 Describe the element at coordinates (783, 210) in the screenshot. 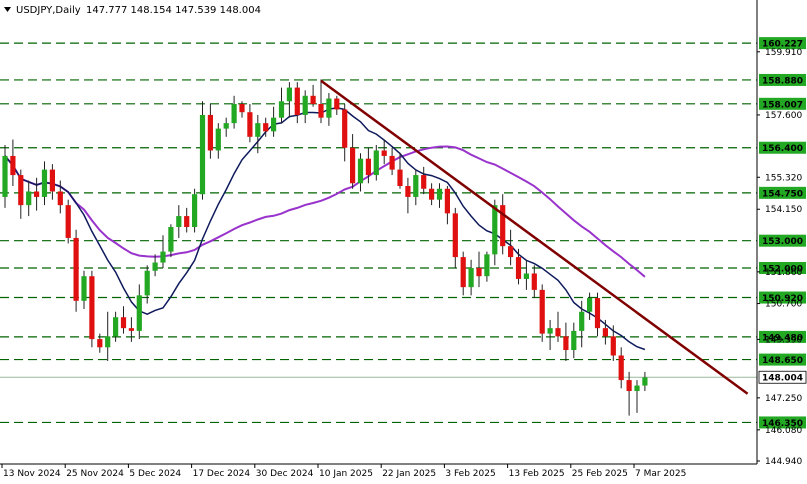

I see `y-tick-label-3: 154.150` at that location.